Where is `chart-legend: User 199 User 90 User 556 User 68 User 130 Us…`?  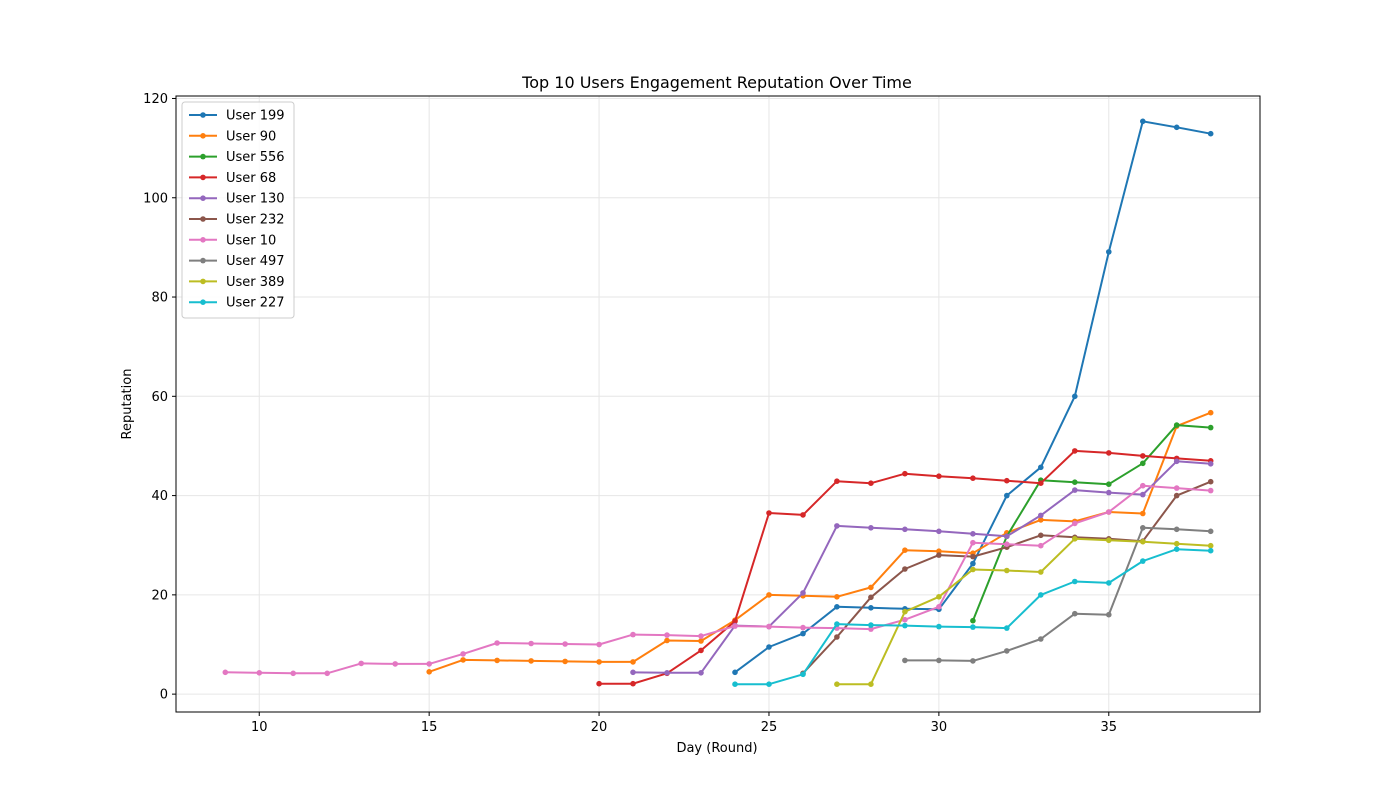
chart-legend: User 199 User 90 User 556 User 68 User 130 Us… is located at coordinates (238, 210).